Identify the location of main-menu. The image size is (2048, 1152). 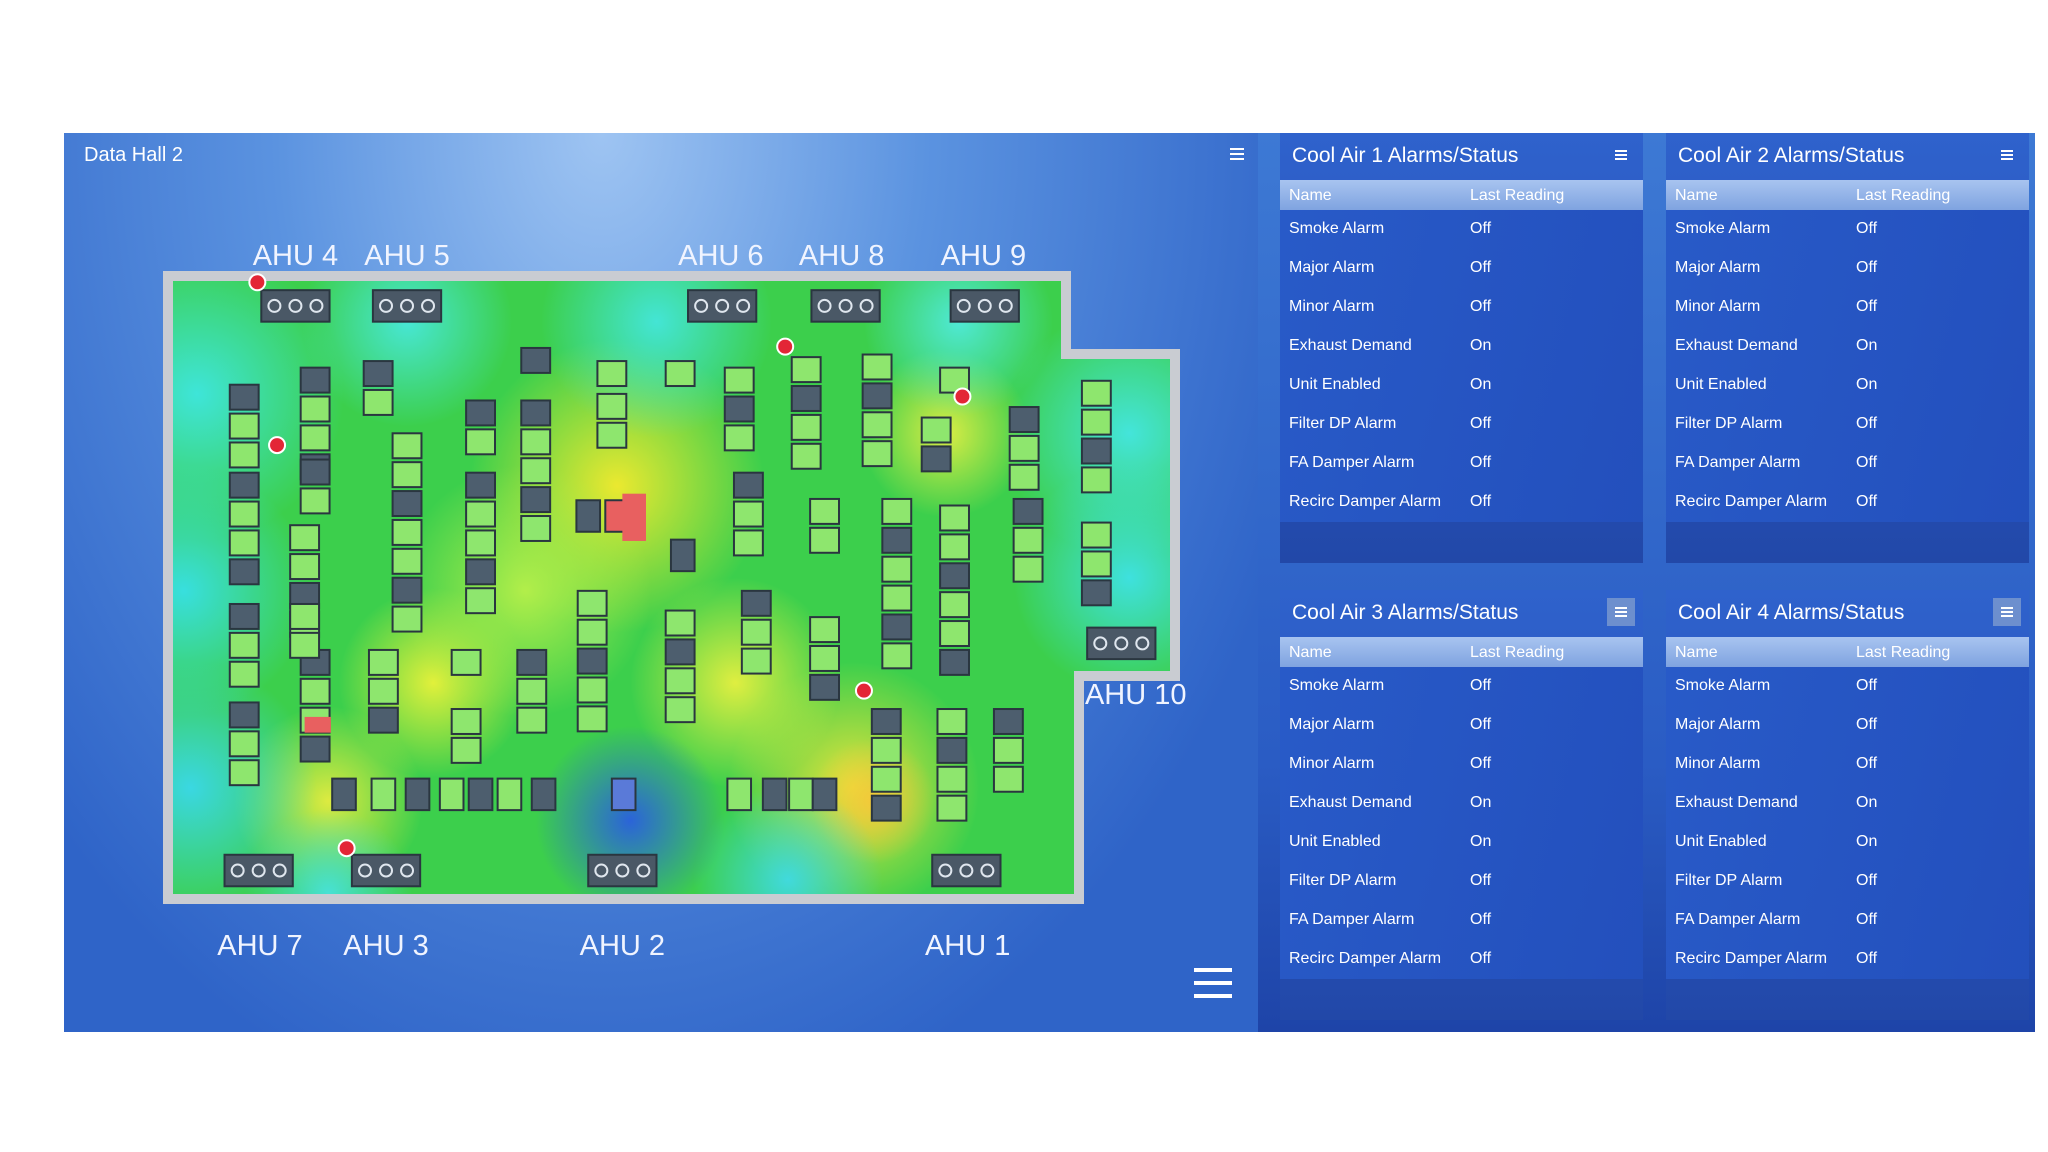
(1213, 983).